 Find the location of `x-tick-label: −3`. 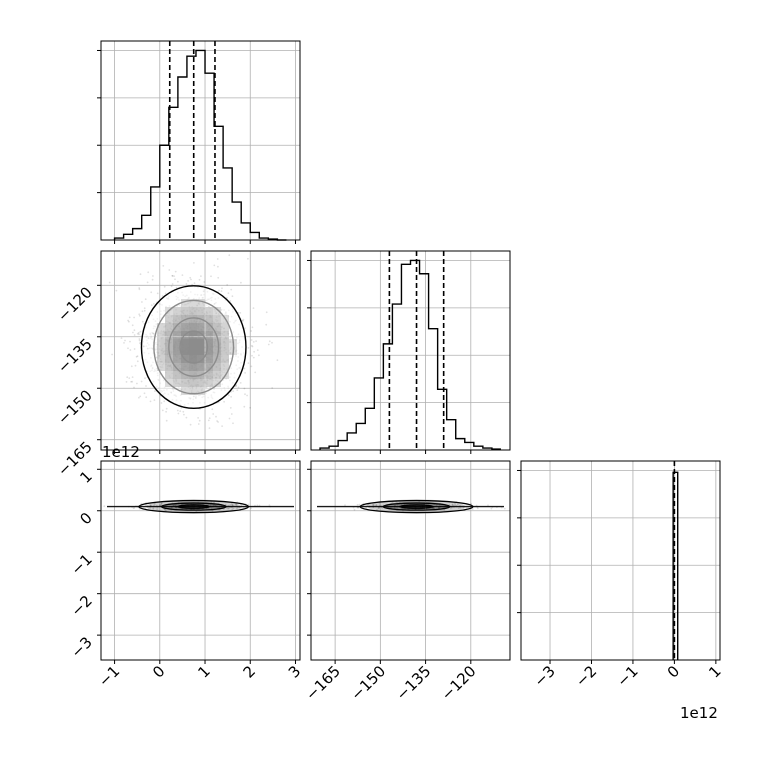

x-tick-label: −3 is located at coordinates (544, 676).